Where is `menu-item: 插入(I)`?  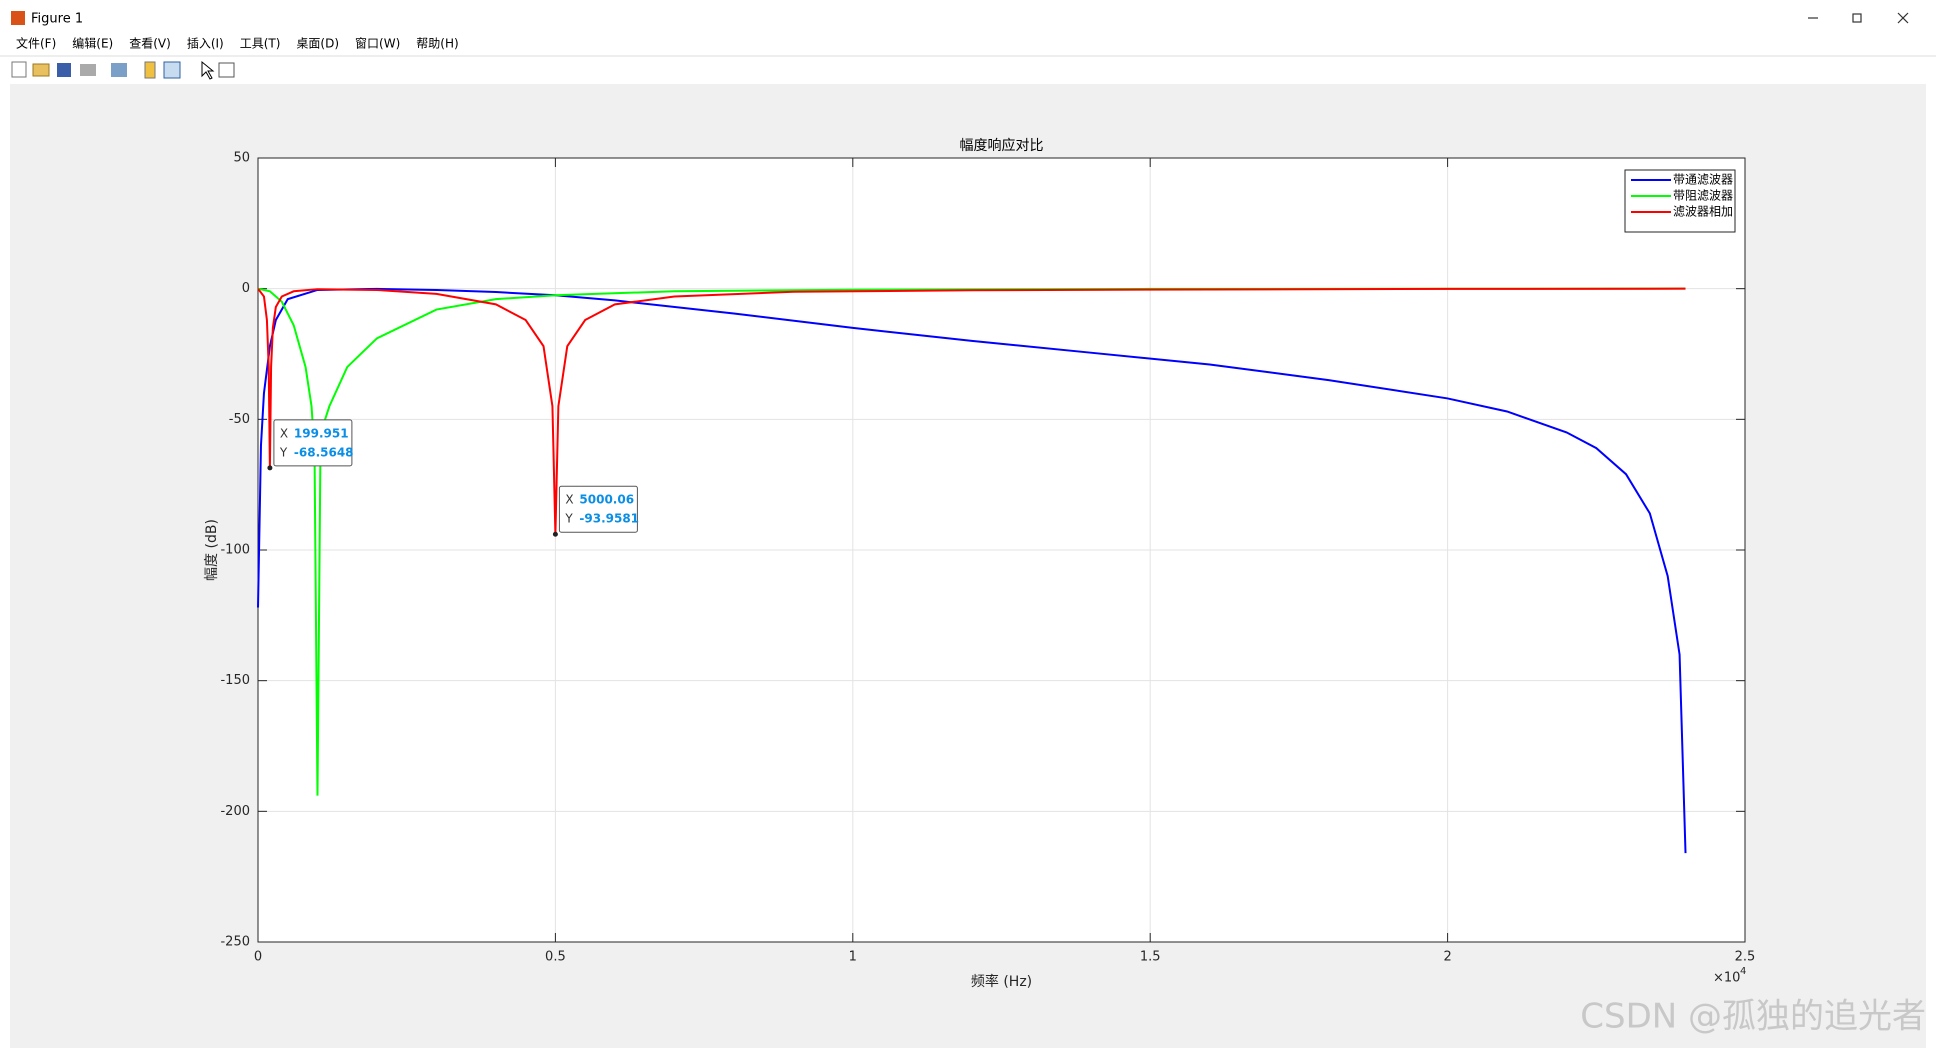
menu-item: 插入(I) is located at coordinates (205, 44).